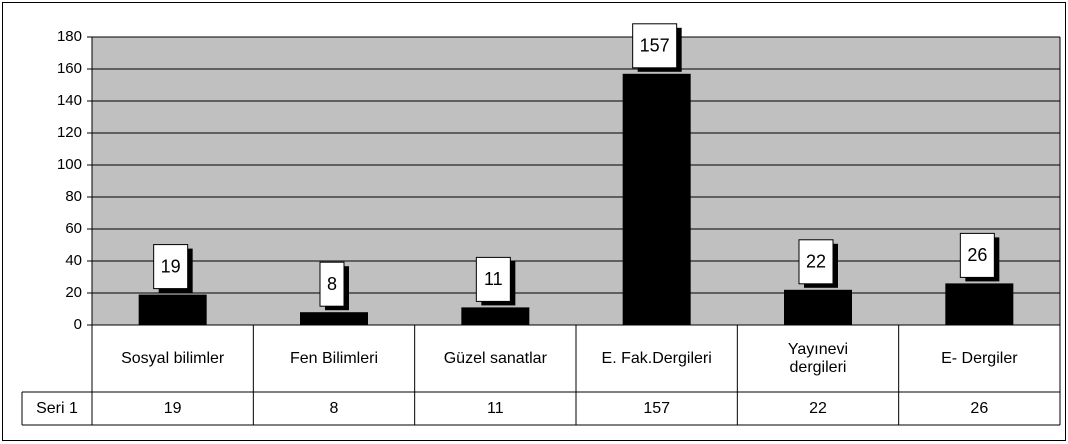 The width and height of the screenshot is (1068, 444). I want to click on table-value: 26, so click(979, 408).